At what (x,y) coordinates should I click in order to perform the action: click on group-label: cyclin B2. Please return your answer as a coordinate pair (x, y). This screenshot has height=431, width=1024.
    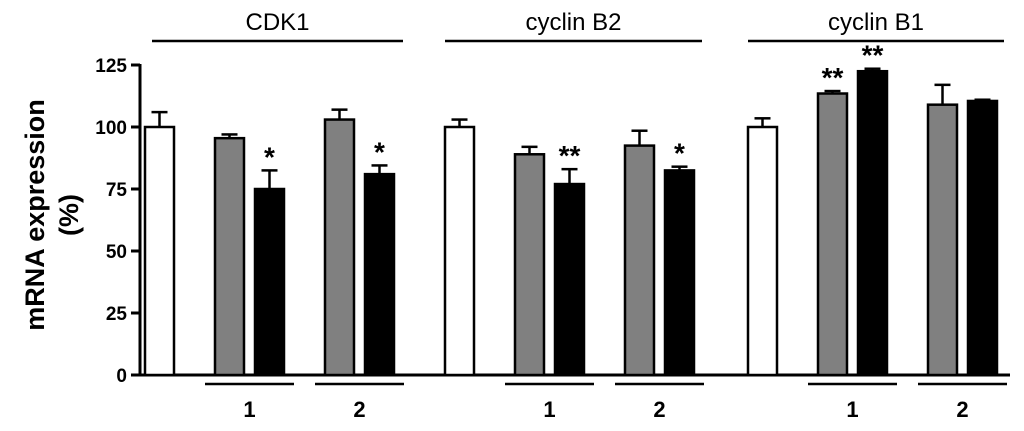
    Looking at the image, I should click on (573, 22).